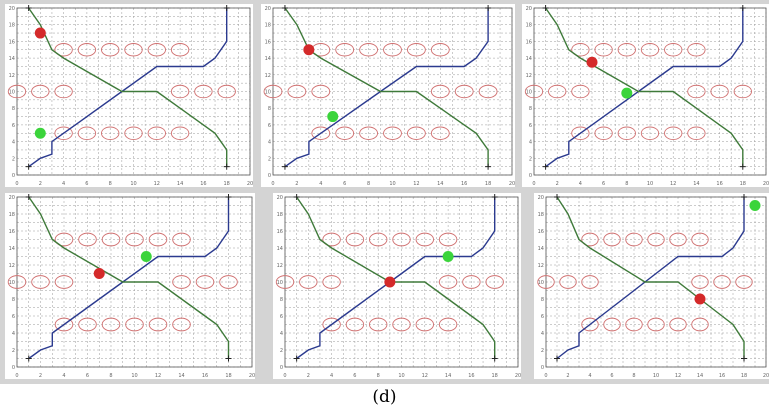  I want to click on path-green, so click(129, 277).